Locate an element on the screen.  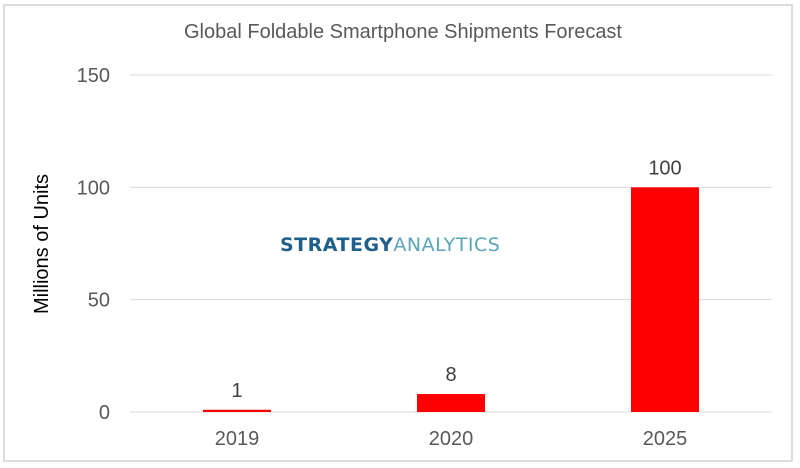
x-tick-label: 2019 is located at coordinates (237, 439).